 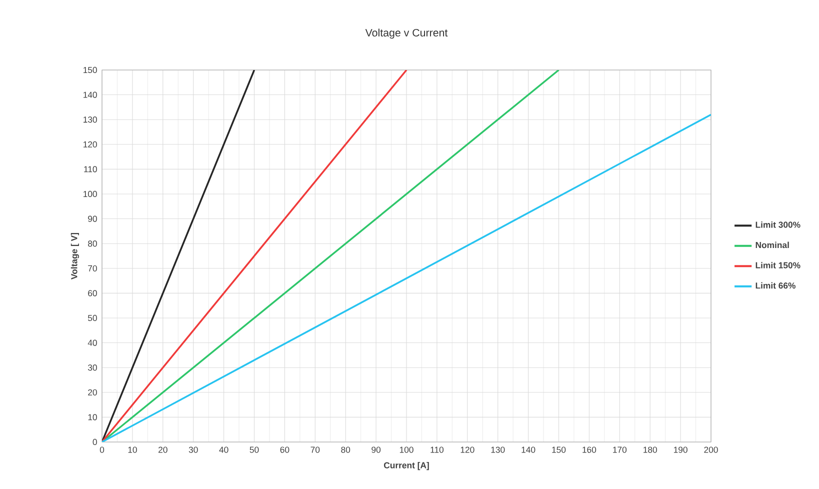 What do you see at coordinates (467, 449) in the screenshot?
I see `x-tick-label: 120` at bounding box center [467, 449].